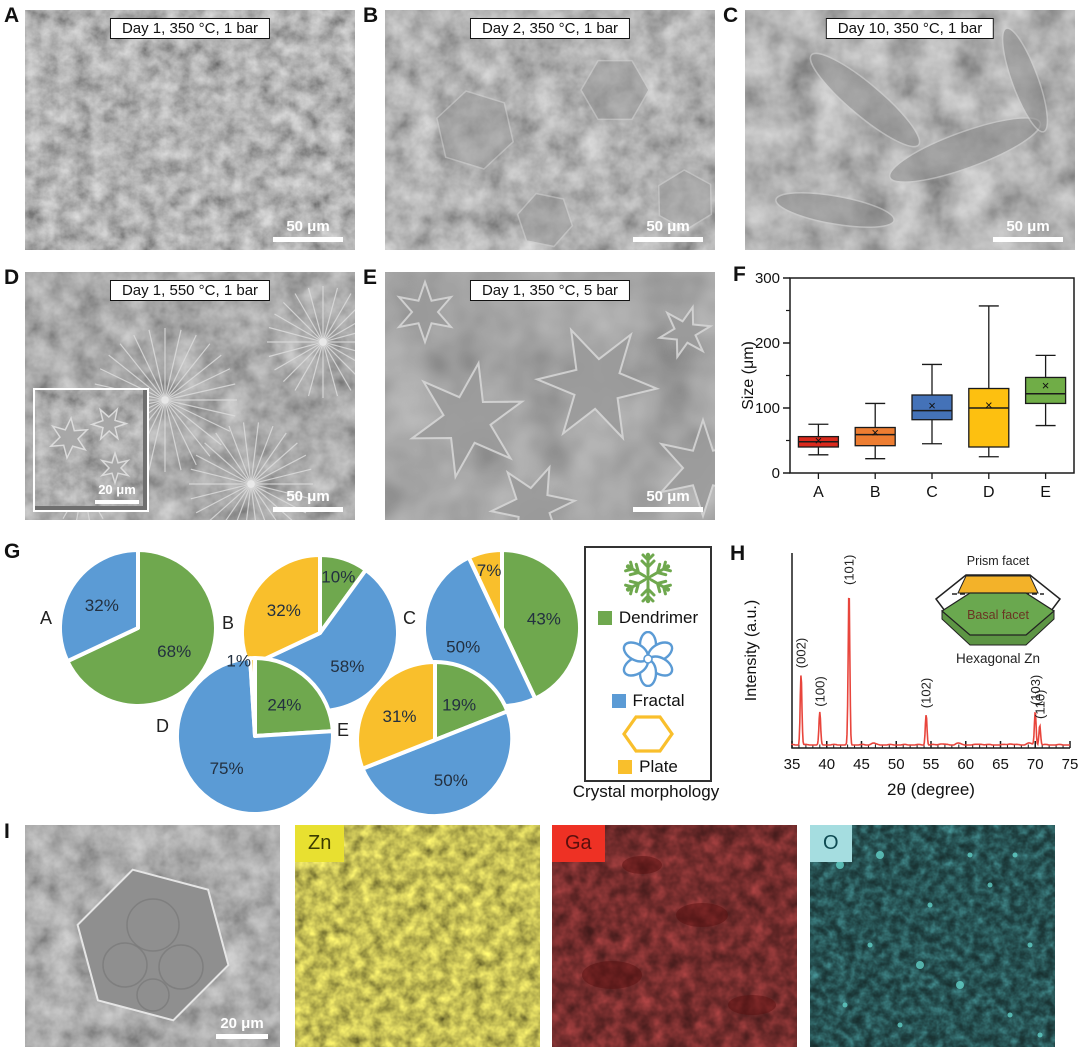 The width and height of the screenshot is (1080, 1051). Describe the element at coordinates (190, 290) in the screenshot. I see `sem-caption-d: Day 1, 550 °C, 1 bar` at that location.